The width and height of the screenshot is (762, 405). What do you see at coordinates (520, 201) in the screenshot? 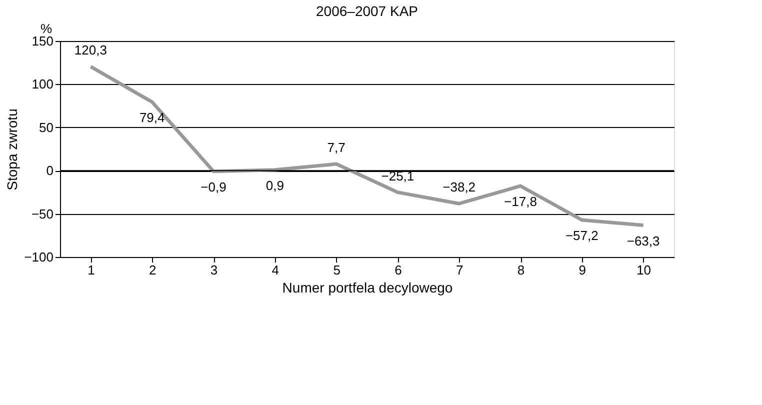
I see `data-label: −17,8` at bounding box center [520, 201].